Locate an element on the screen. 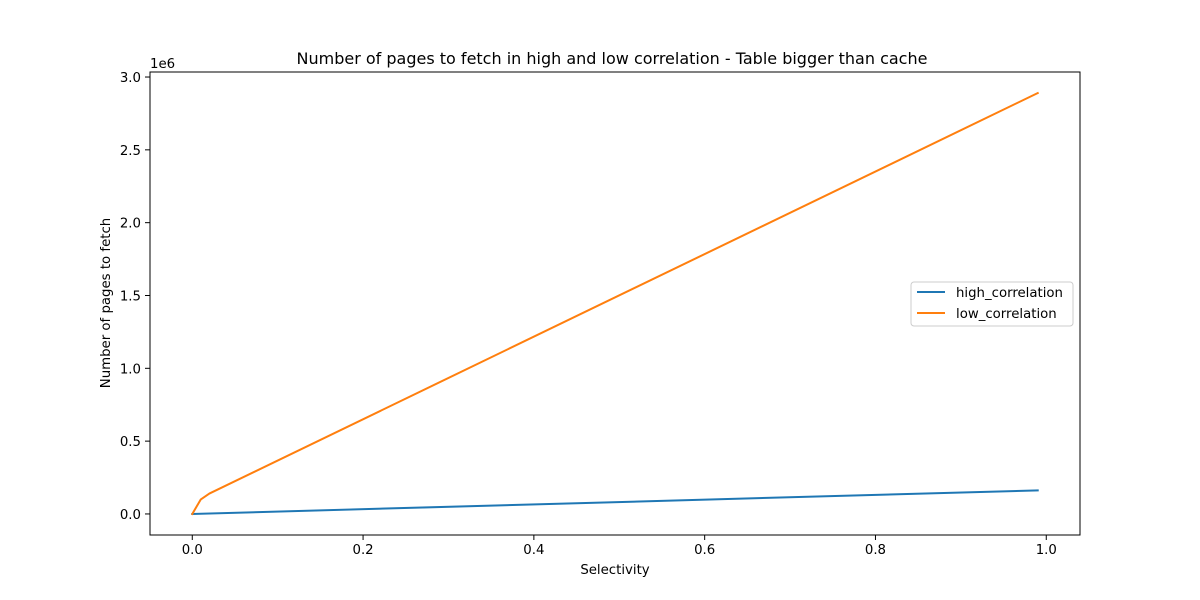 The width and height of the screenshot is (1200, 600). legend-box is located at coordinates (992, 304).